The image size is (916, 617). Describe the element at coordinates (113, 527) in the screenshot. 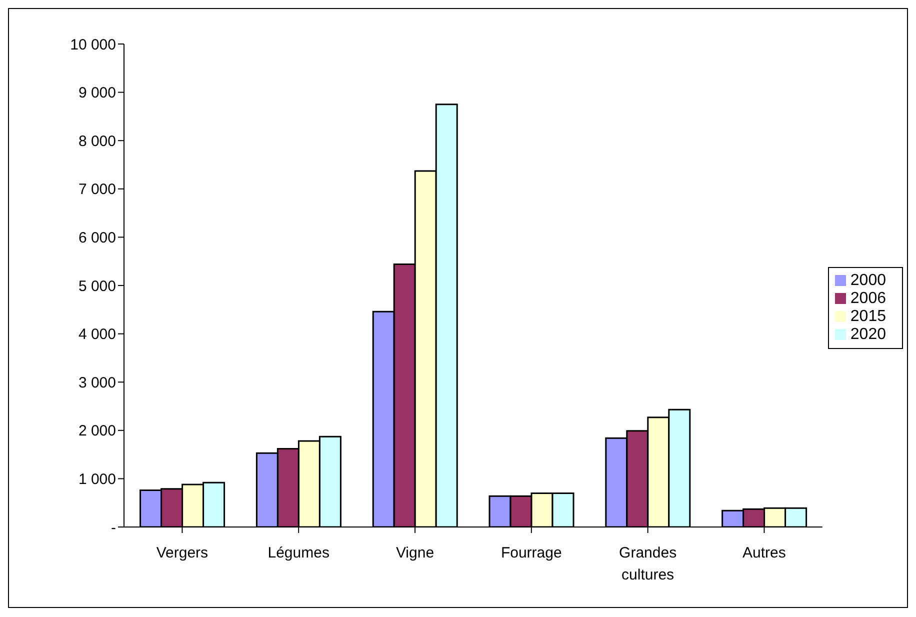

I see `y-tick-label: -` at that location.